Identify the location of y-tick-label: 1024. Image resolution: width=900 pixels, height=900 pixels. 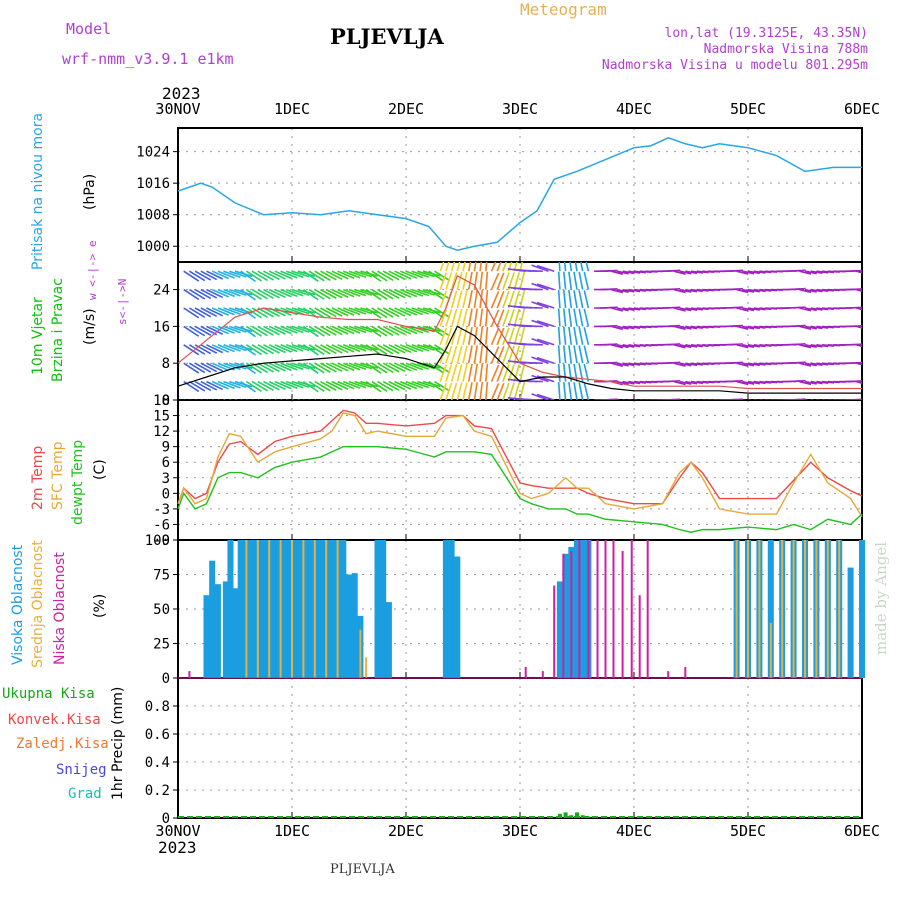
(153, 153).